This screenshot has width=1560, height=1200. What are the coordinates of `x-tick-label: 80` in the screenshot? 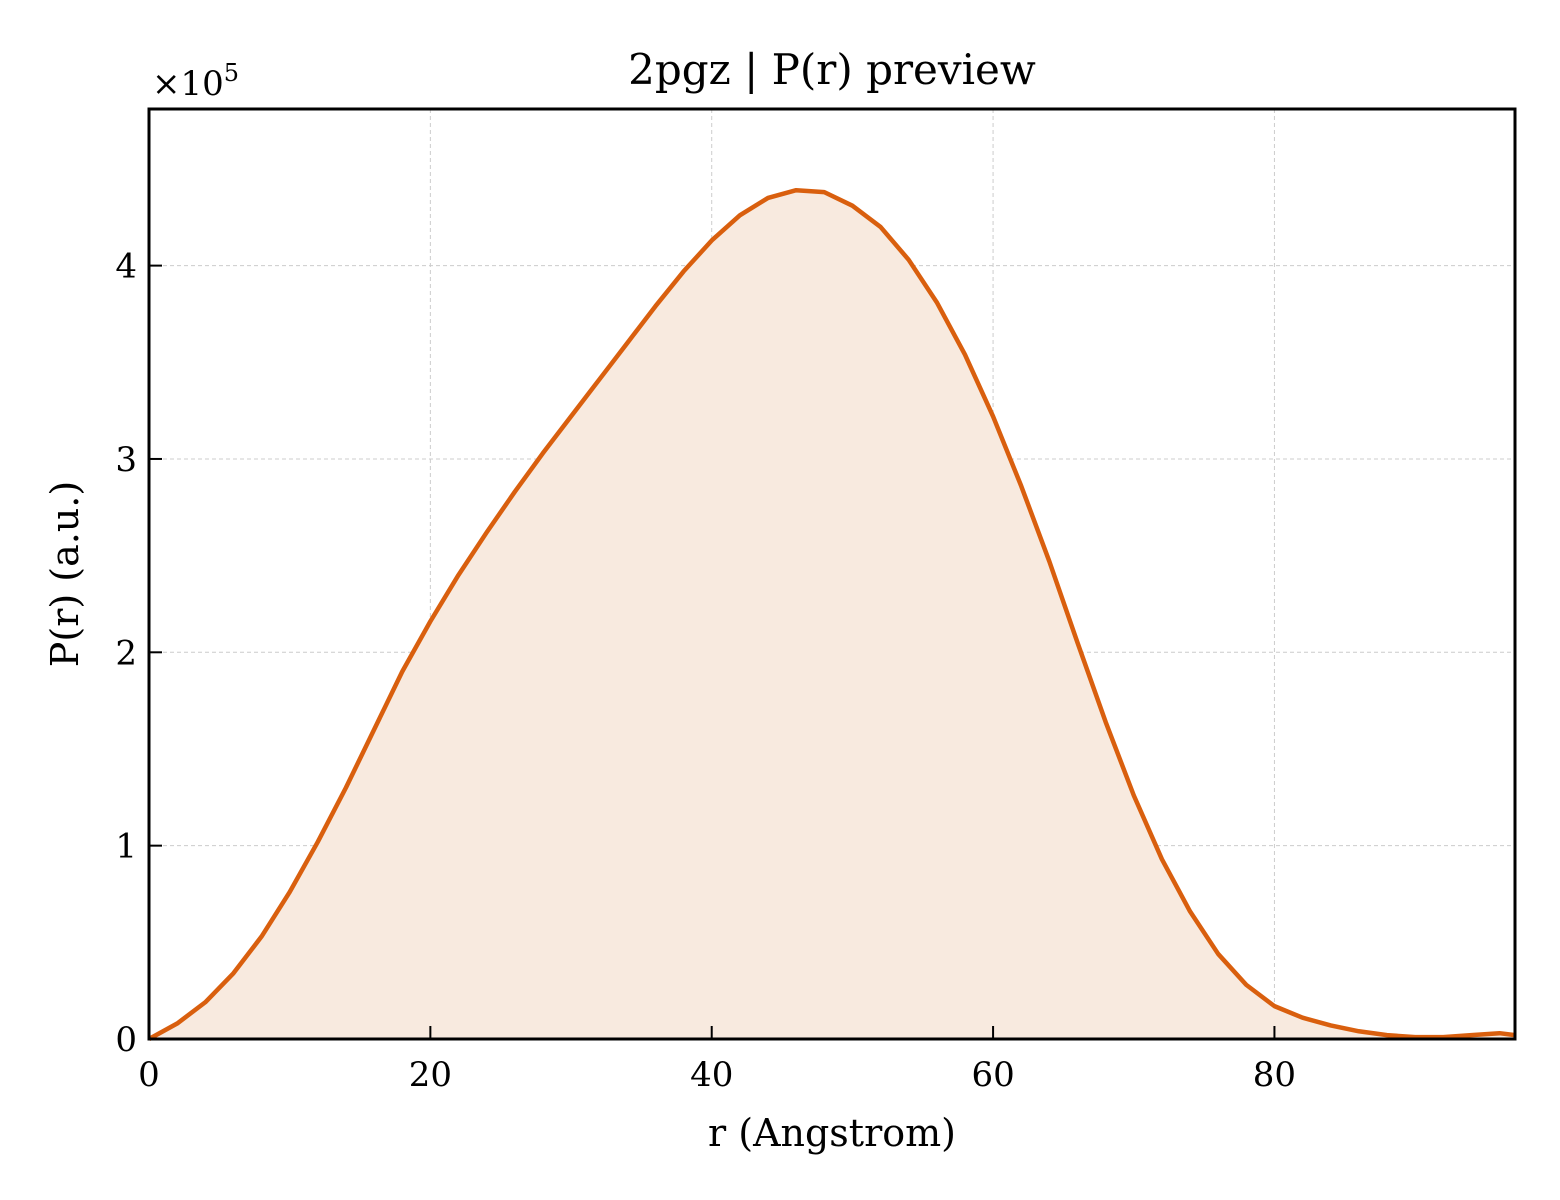 It's located at (1274, 1075).